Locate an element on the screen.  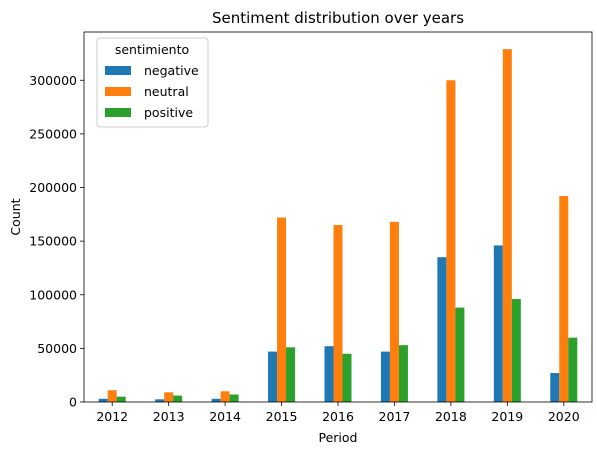
y-axis-ticks: 0 50000 100000 150000 200000 250000 300000 is located at coordinates (56, 241).